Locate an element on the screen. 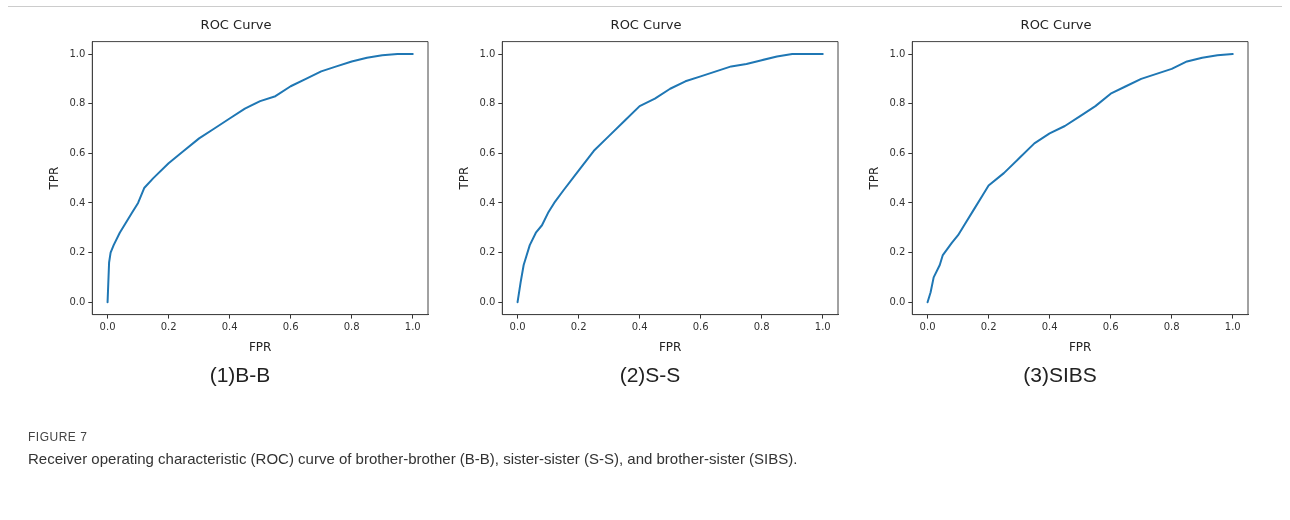  text: (2)S-S is located at coordinates (650, 375).